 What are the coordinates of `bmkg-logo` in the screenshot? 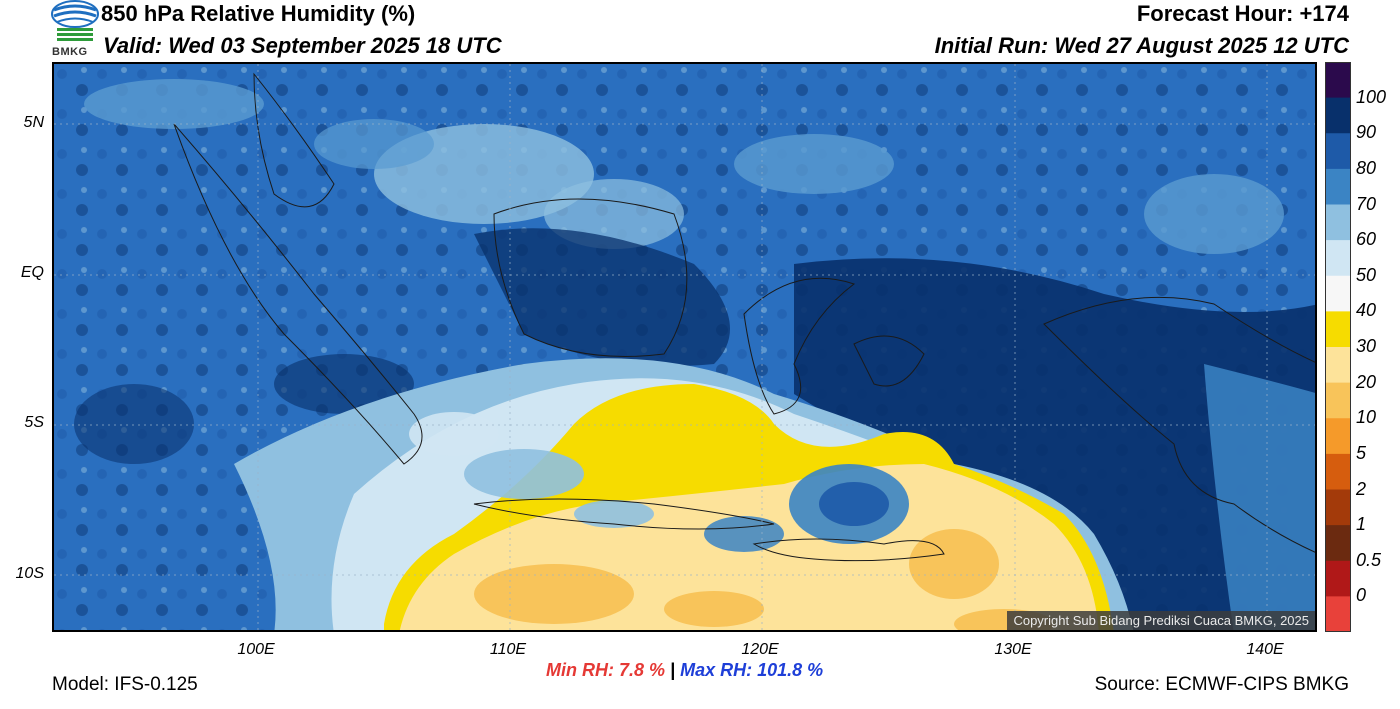 It's located at (75, 30).